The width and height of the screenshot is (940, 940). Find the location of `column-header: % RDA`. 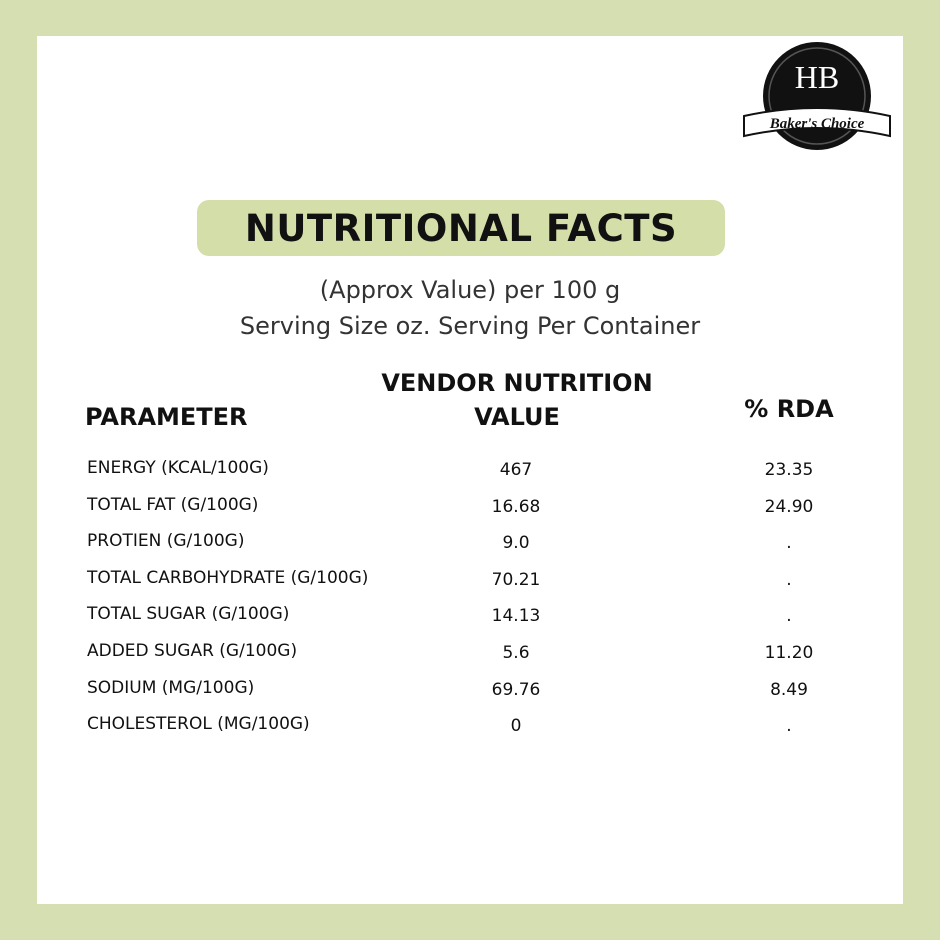

column-header: % RDA is located at coordinates (789, 409).